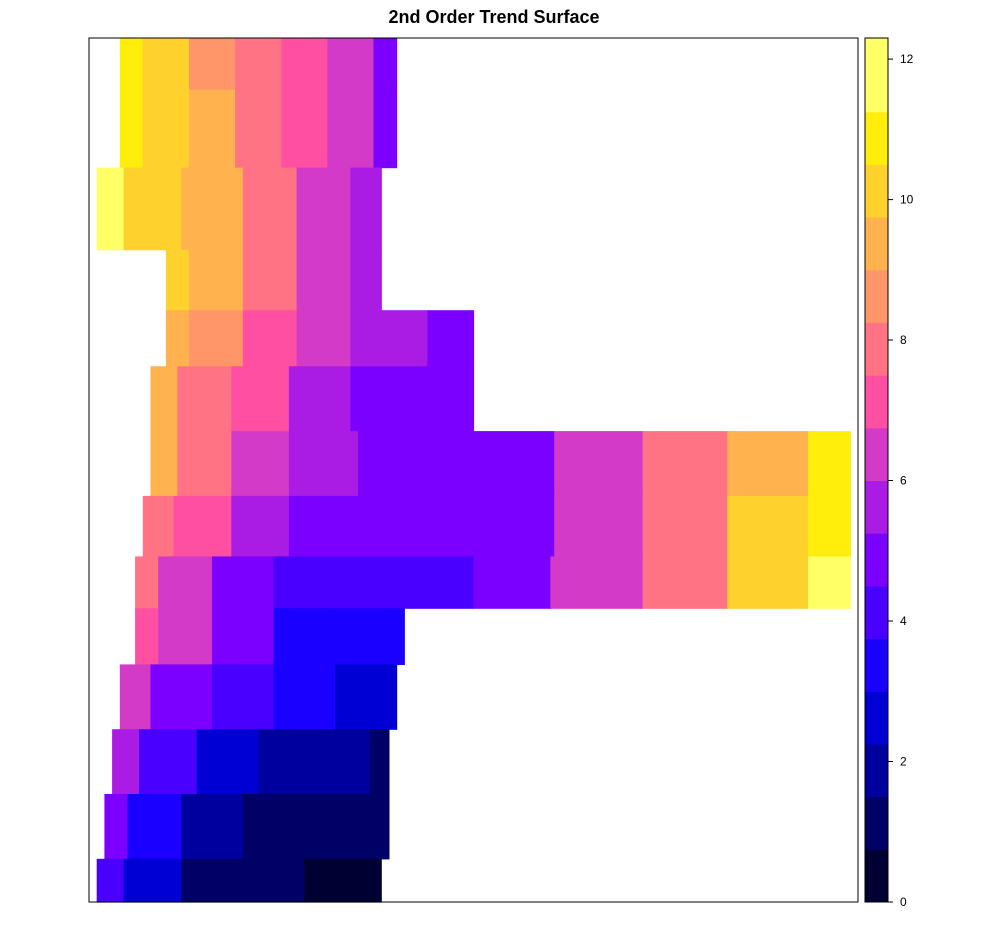 This screenshot has width=988, height=936. What do you see at coordinates (876, 470) in the screenshot?
I see `legend-frame` at bounding box center [876, 470].